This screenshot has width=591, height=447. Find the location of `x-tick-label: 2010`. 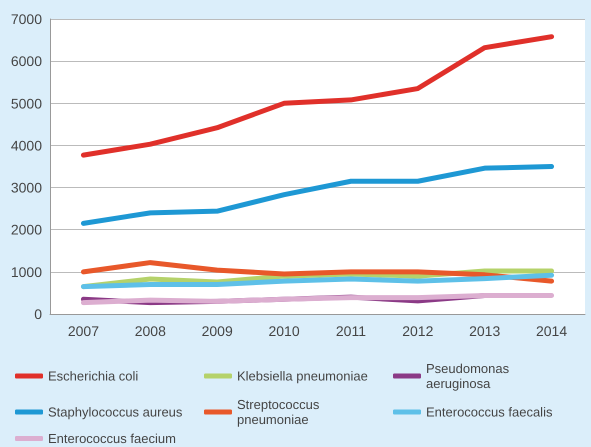

x-tick-label: 2010 is located at coordinates (284, 331).